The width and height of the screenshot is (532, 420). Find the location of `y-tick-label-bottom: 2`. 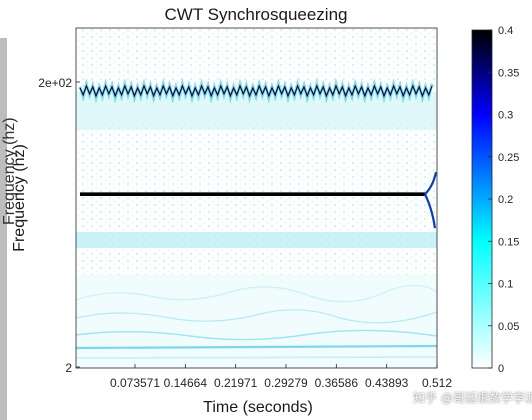

y-tick-label-bottom: 2 is located at coordinates (68, 368).